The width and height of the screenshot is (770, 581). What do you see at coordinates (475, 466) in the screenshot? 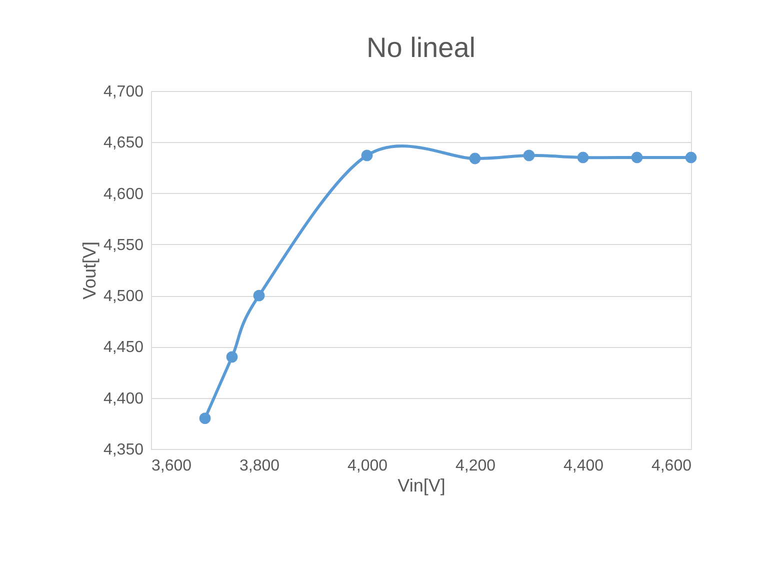
I see `x-tick-label: 4,200` at bounding box center [475, 466].